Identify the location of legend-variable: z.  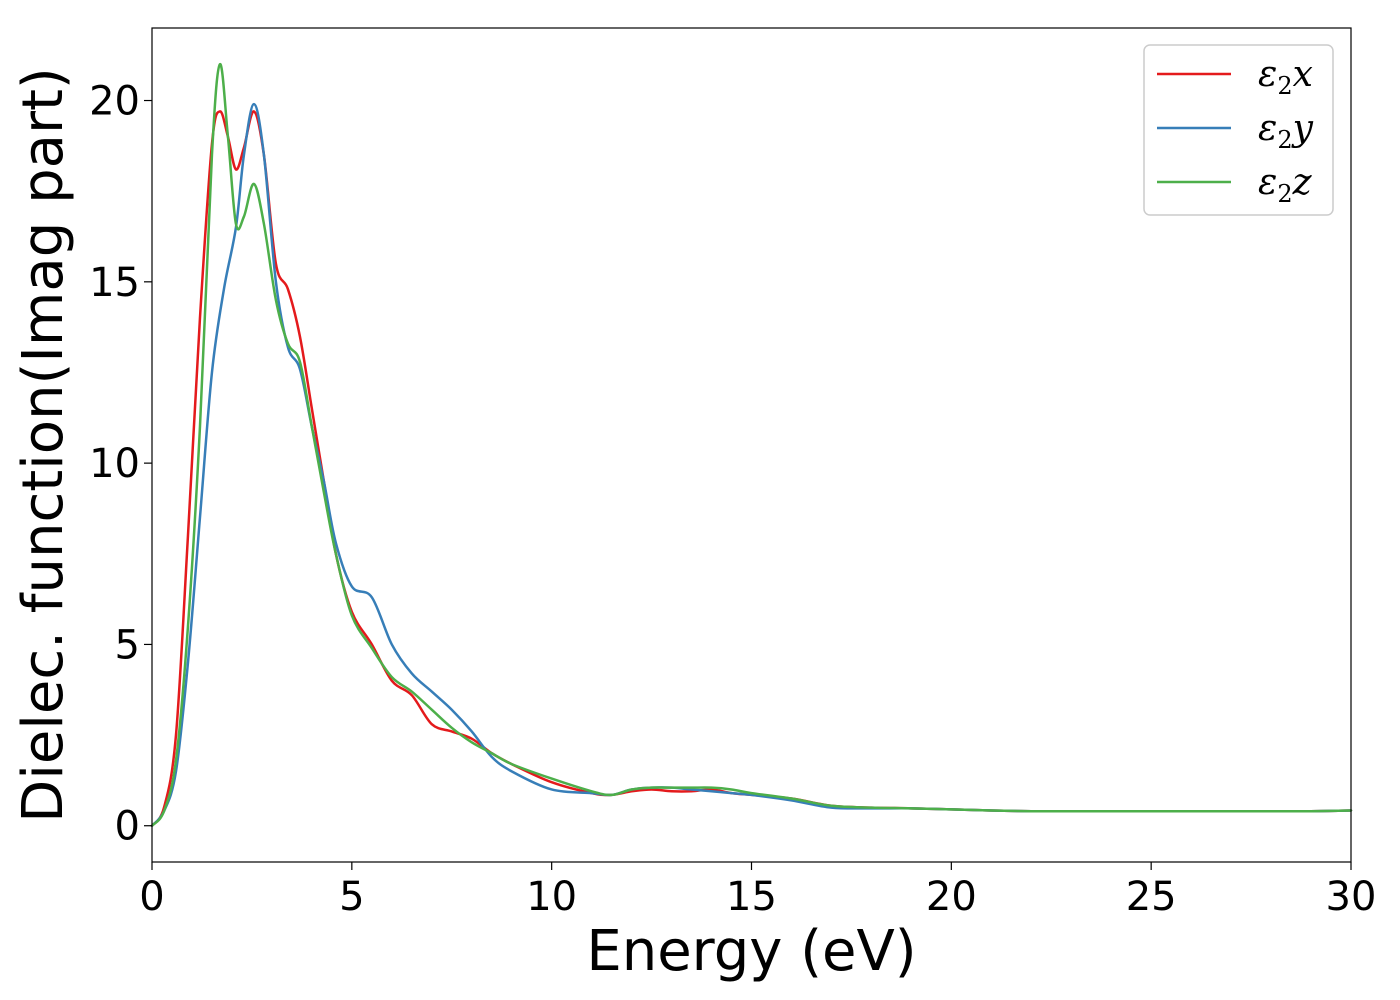
(1302, 182).